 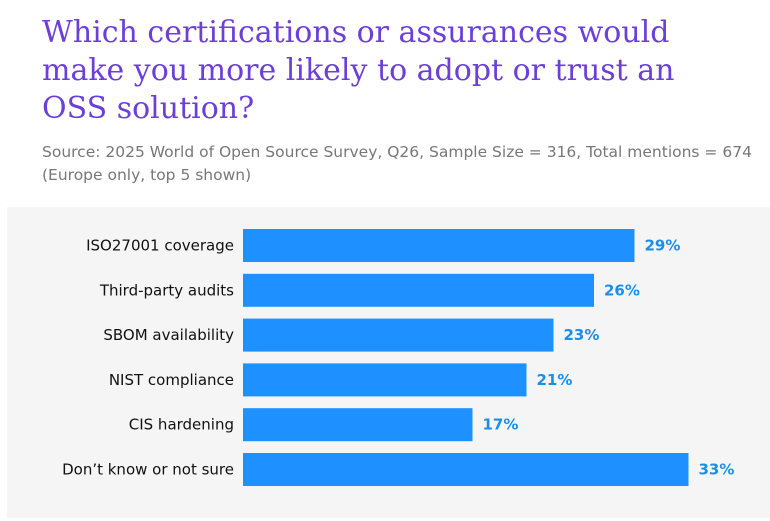 I want to click on category-label-2: SBOM availability, so click(x=168, y=335).